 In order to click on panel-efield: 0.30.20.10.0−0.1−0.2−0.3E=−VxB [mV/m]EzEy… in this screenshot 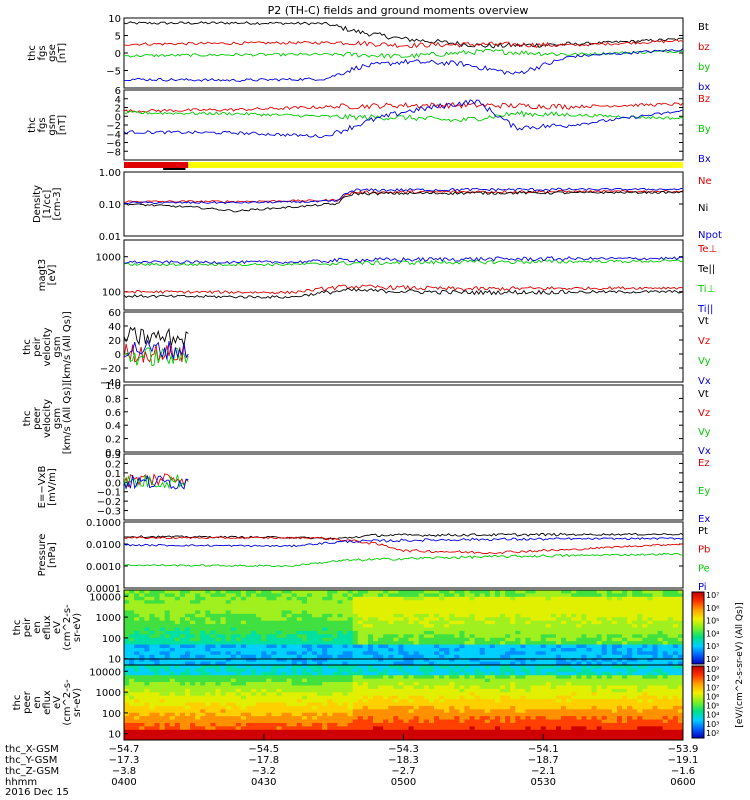, I will do `click(373, 487)`.